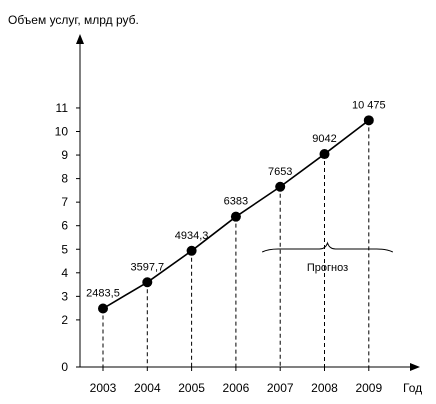 This screenshot has width=436, height=404. I want to click on data-label: 3597,7, so click(147, 267).